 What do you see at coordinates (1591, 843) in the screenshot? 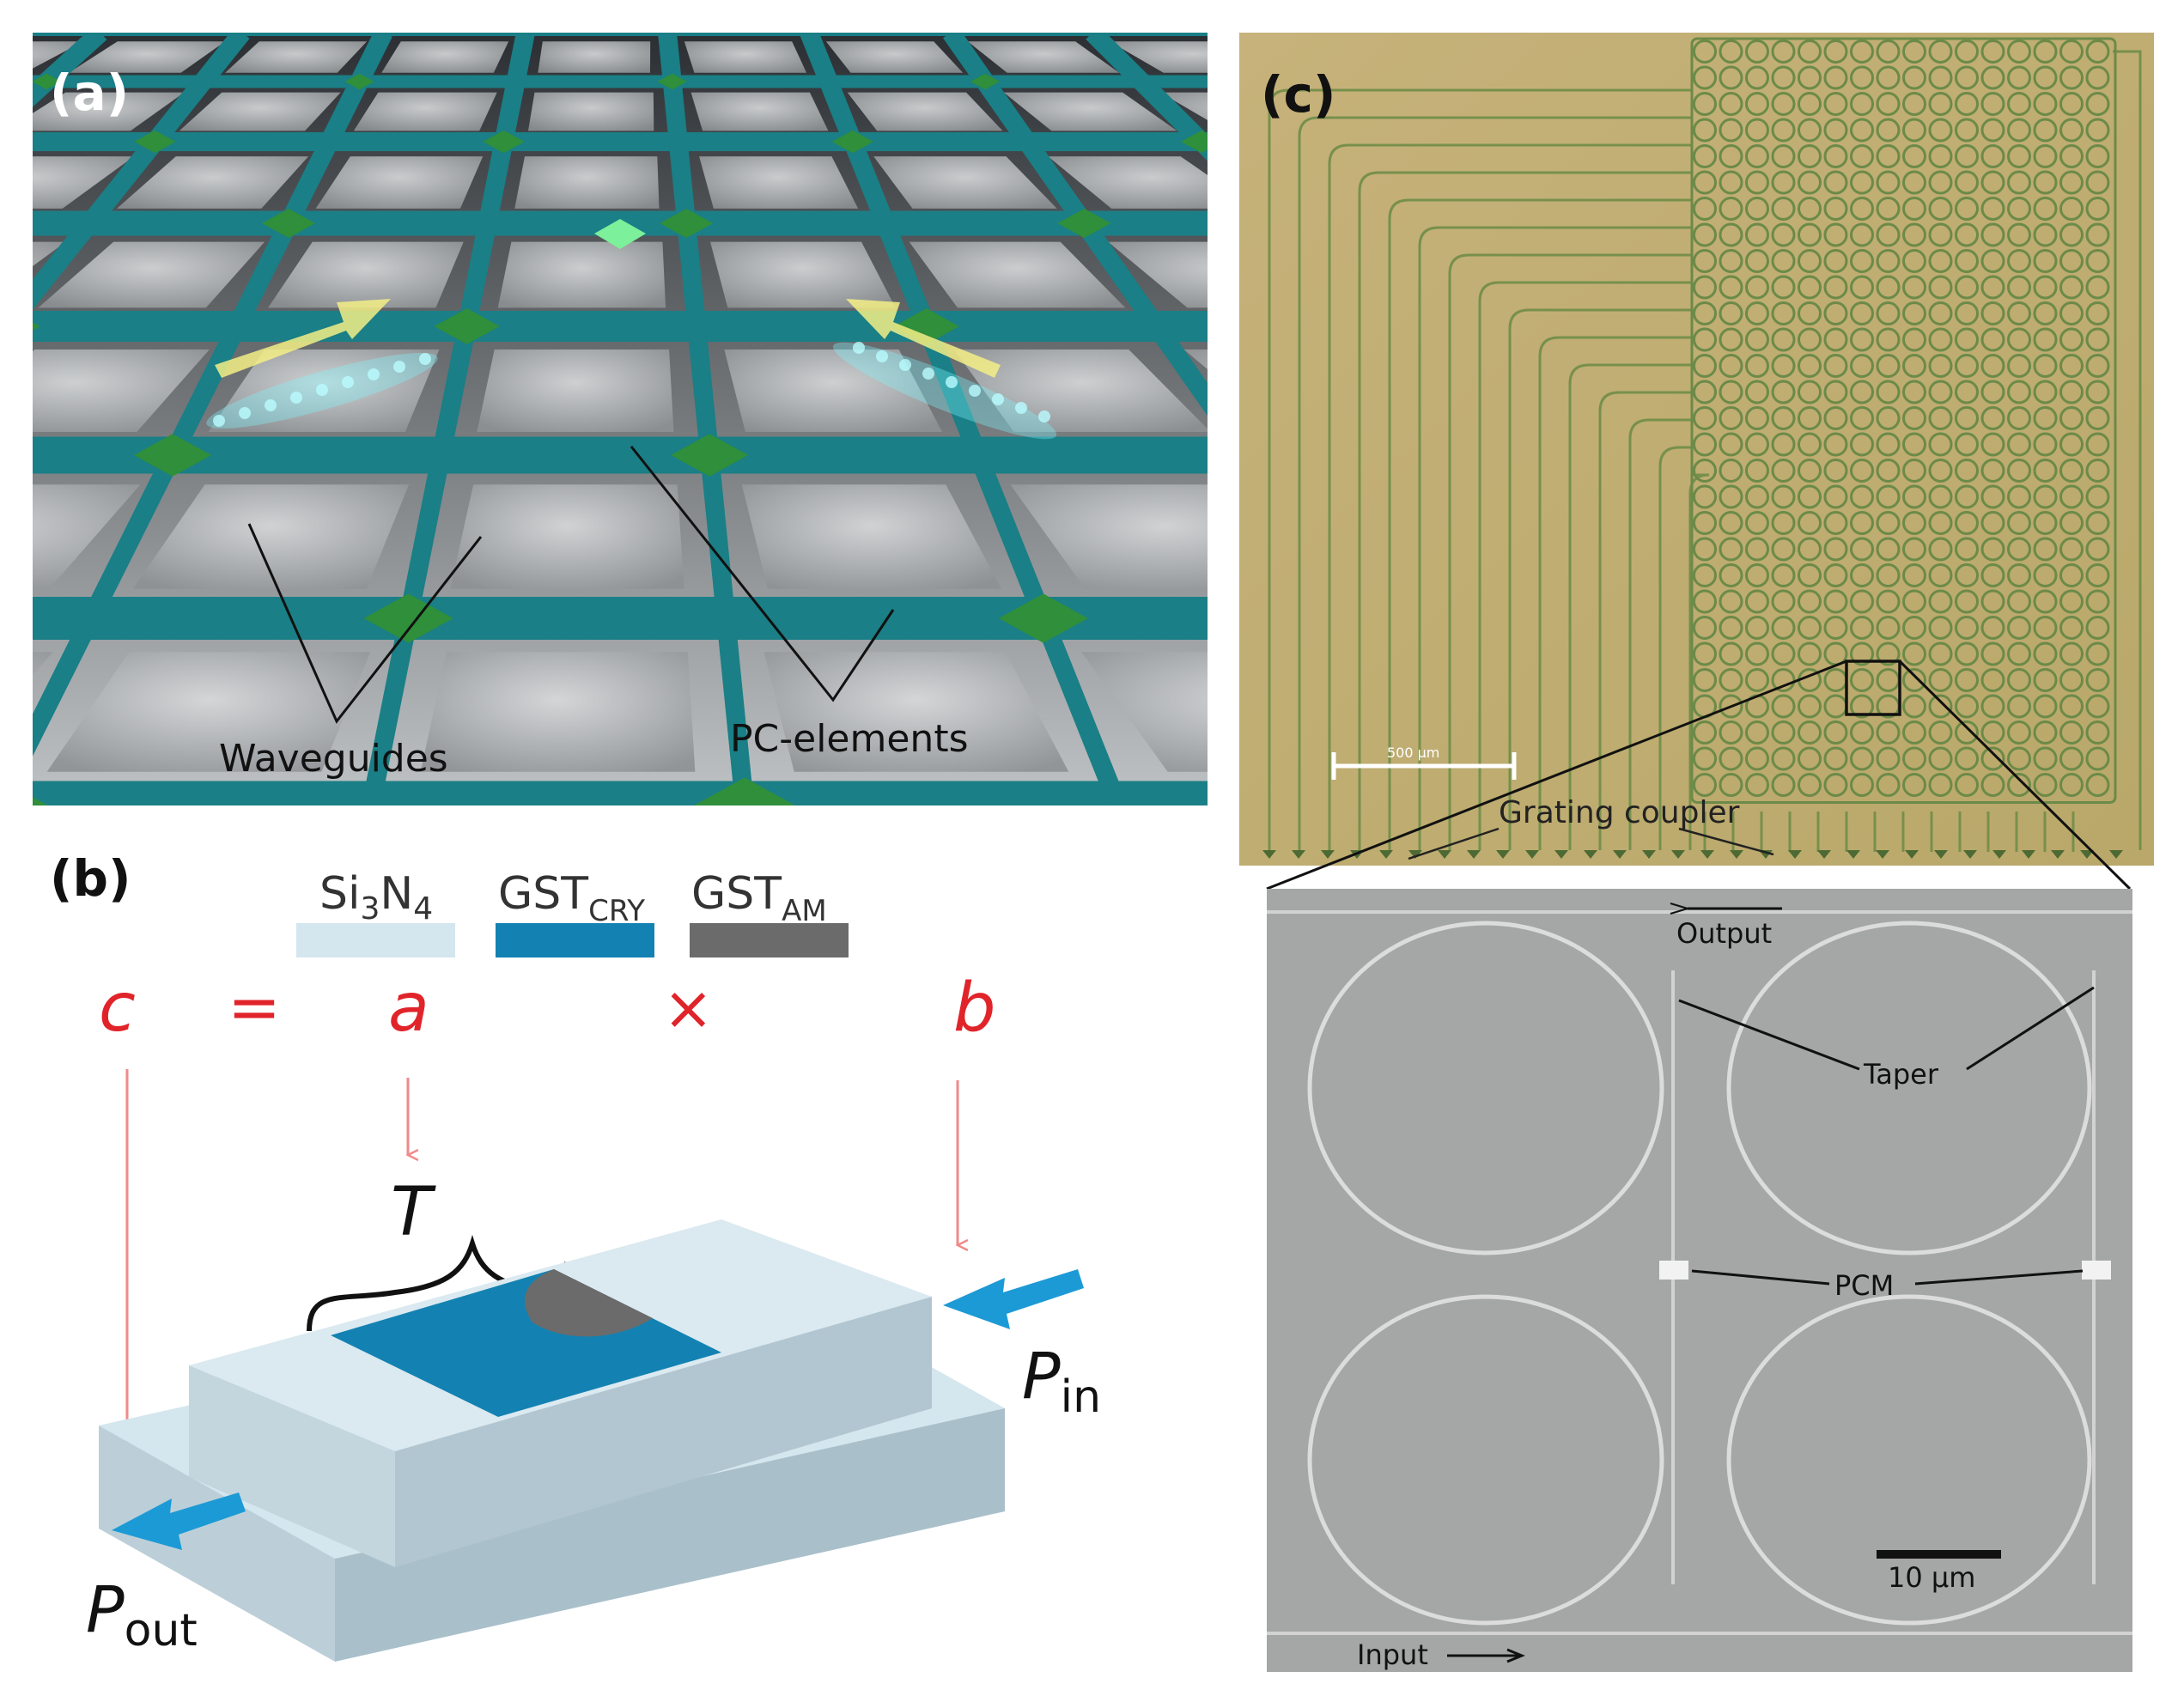
I see `grating-coupler-callouts` at bounding box center [1591, 843].